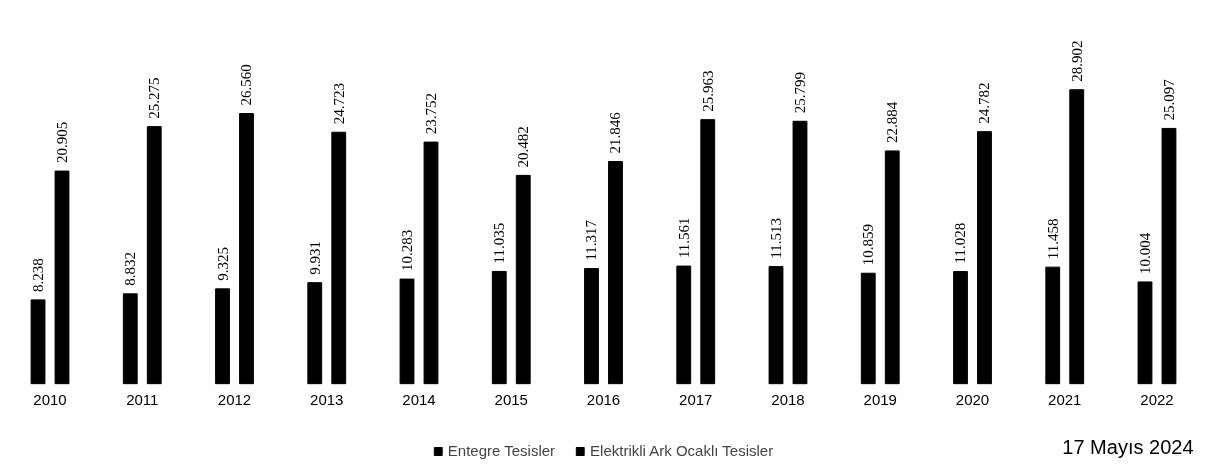 This screenshot has height=474, width=1212. I want to click on data-label: 10.283, so click(407, 250).